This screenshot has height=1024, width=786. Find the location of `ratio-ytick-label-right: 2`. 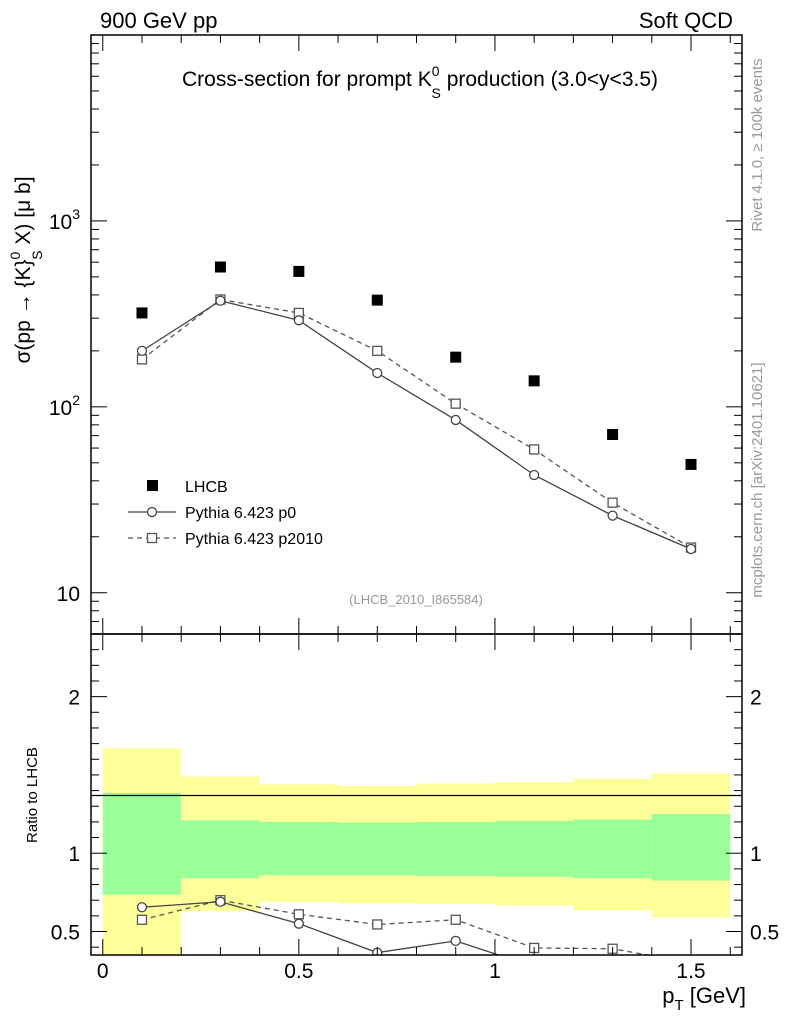

ratio-ytick-label-right: 2 is located at coordinates (756, 698).